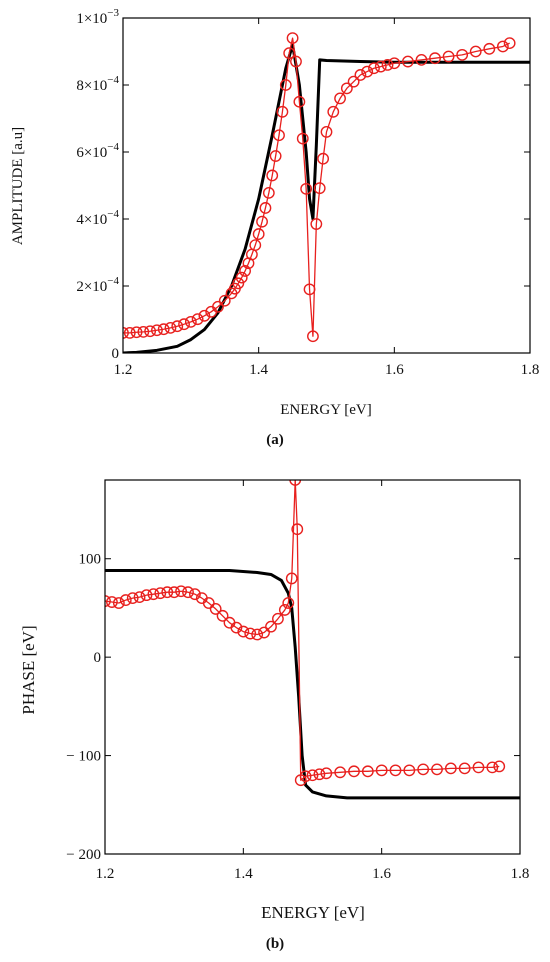 This screenshot has width=550, height=962. What do you see at coordinates (83, 757) in the screenshot?
I see `y-tick-label: − 100` at bounding box center [83, 757].